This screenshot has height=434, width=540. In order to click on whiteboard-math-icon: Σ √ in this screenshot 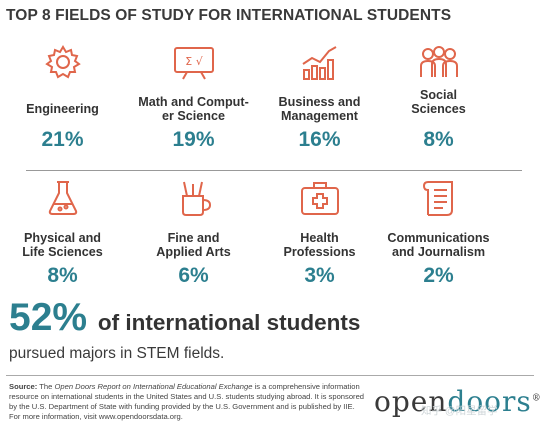, I will do `click(193, 63)`.